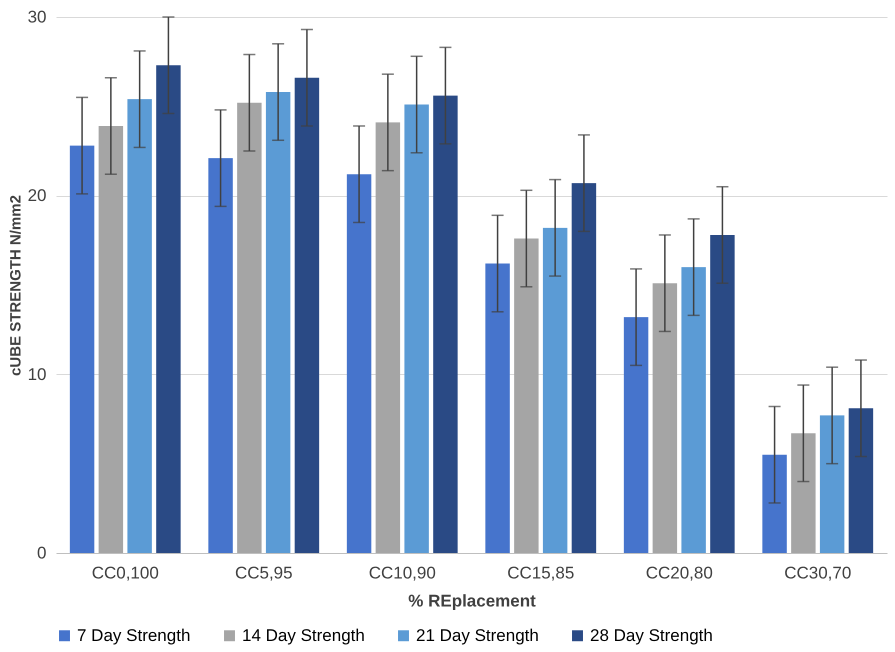 The width and height of the screenshot is (895, 652). Describe the element at coordinates (37, 374) in the screenshot. I see `y-tick-label: 10` at that location.